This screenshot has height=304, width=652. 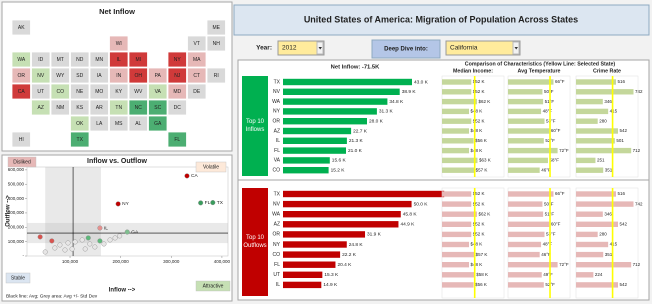 I want to click on point-label: NY, so click(x=125, y=204).